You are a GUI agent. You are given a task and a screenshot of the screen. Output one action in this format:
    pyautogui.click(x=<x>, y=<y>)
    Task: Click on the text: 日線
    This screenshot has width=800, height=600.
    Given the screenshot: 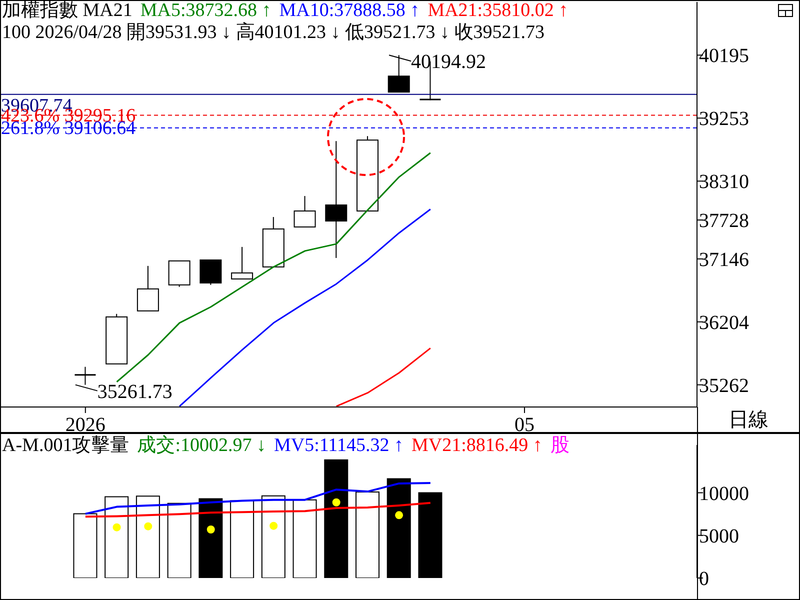 What is the action you would take?
    pyautogui.click(x=749, y=420)
    